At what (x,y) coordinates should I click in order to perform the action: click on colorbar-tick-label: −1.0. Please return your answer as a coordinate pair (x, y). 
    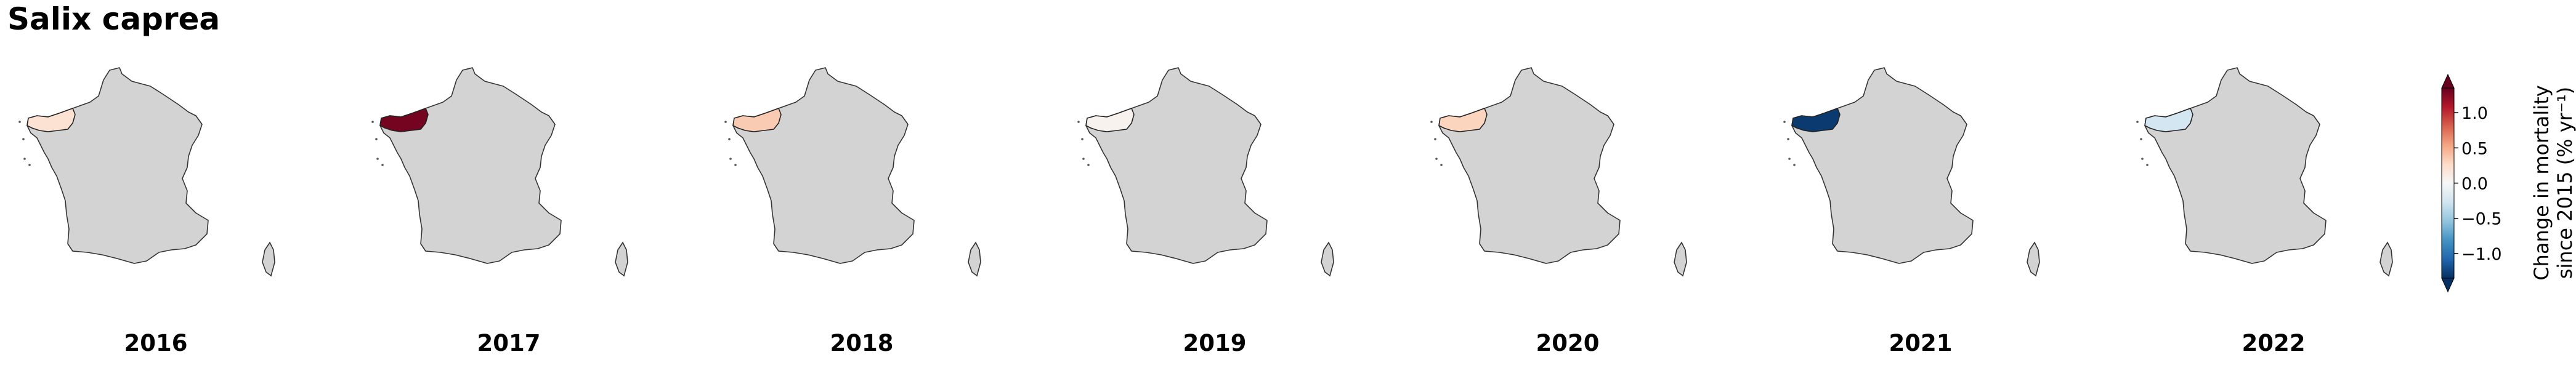
    Looking at the image, I should click on (2481, 254).